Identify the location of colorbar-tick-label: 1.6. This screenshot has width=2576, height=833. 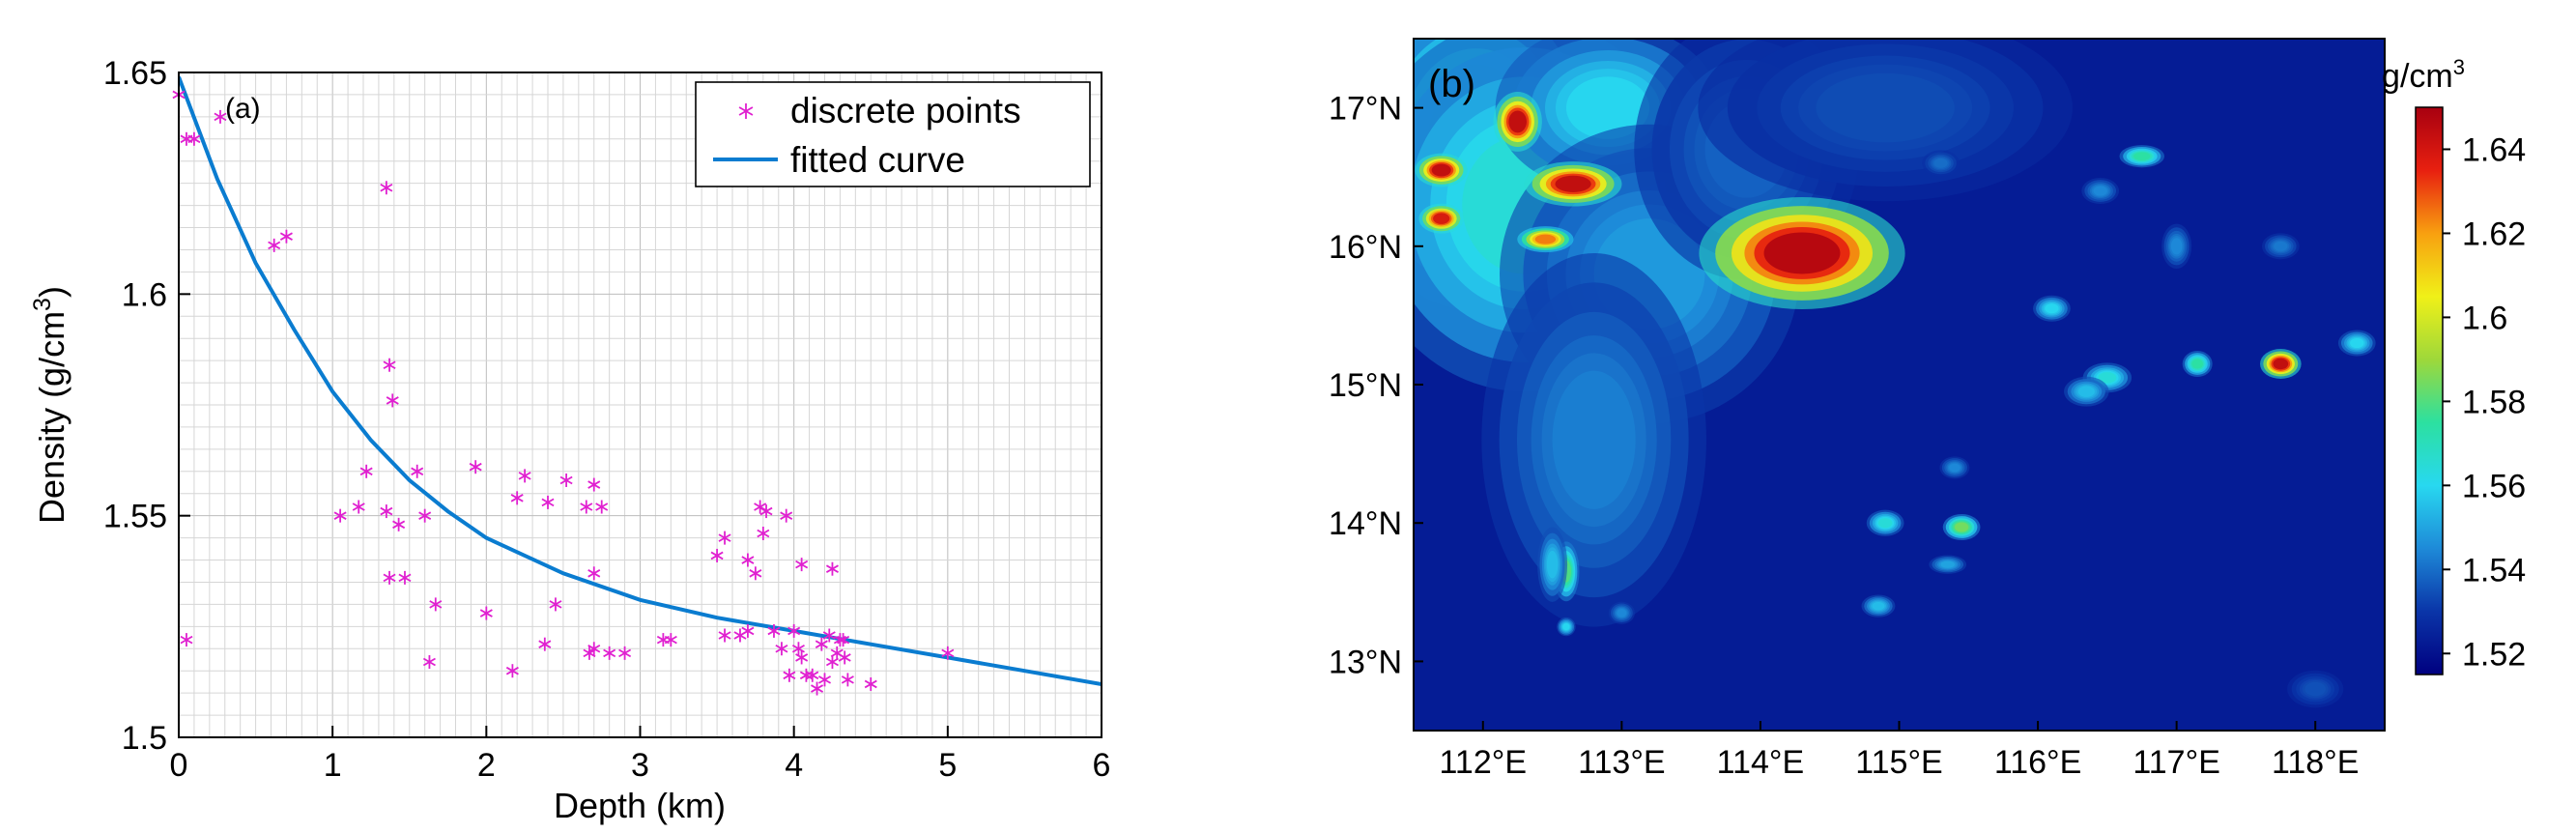
(2485, 318).